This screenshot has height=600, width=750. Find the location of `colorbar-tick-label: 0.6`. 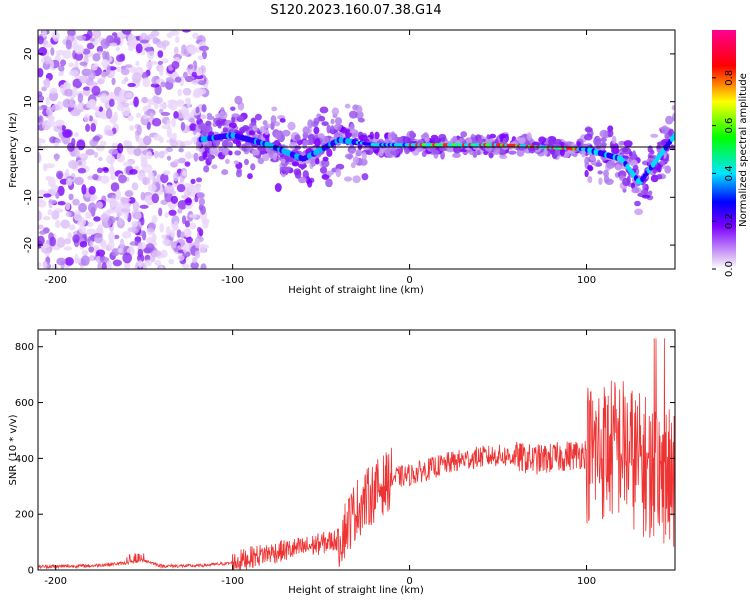

colorbar-tick-label: 0.6 is located at coordinates (729, 126).